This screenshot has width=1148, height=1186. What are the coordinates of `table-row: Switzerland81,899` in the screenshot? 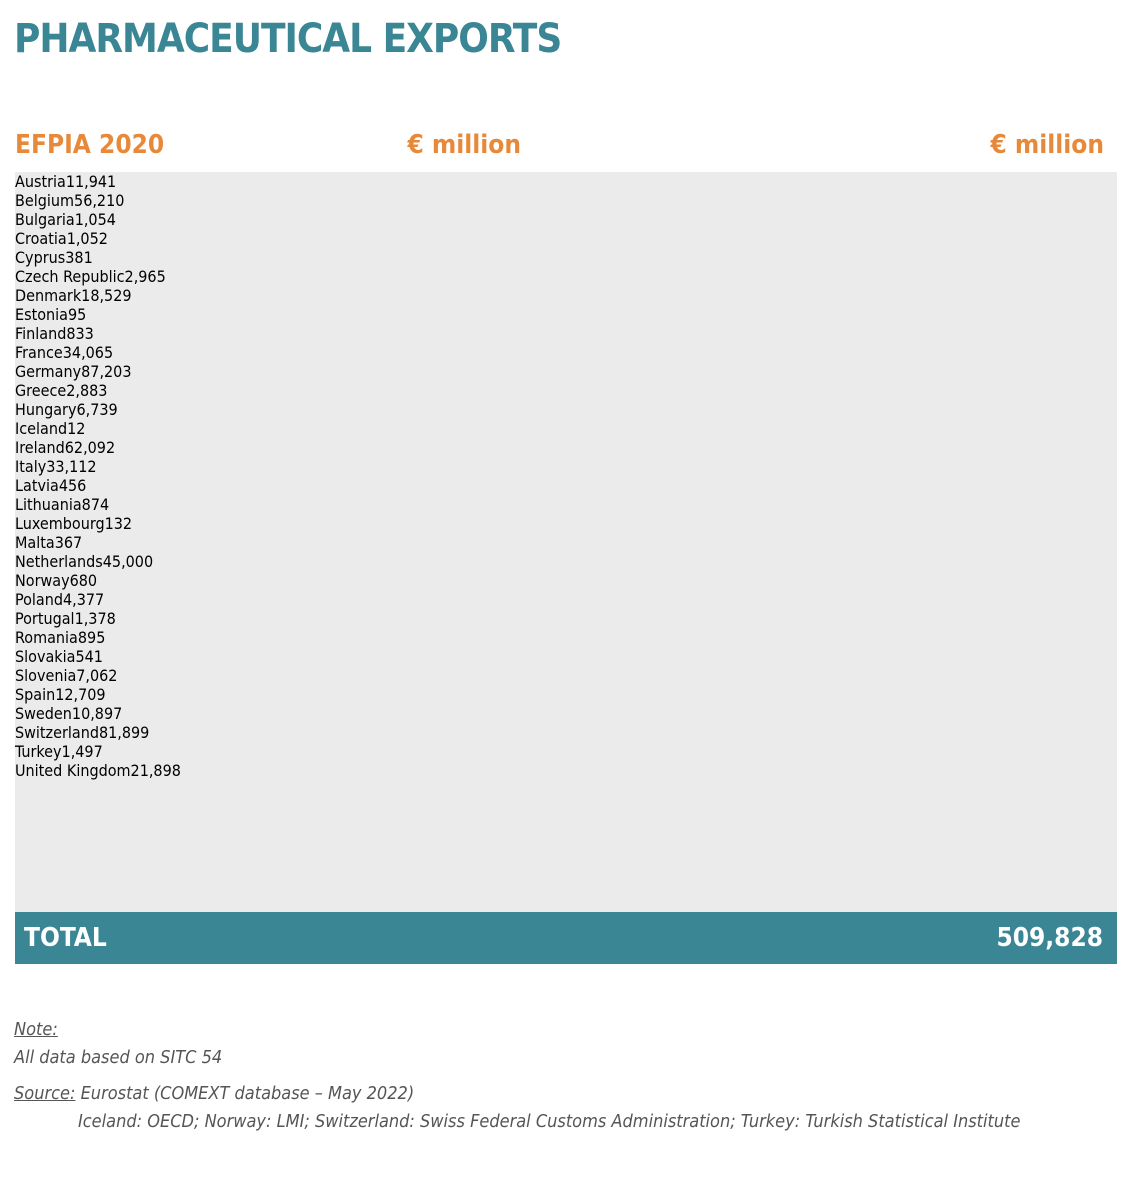 It's located at (275, 732).